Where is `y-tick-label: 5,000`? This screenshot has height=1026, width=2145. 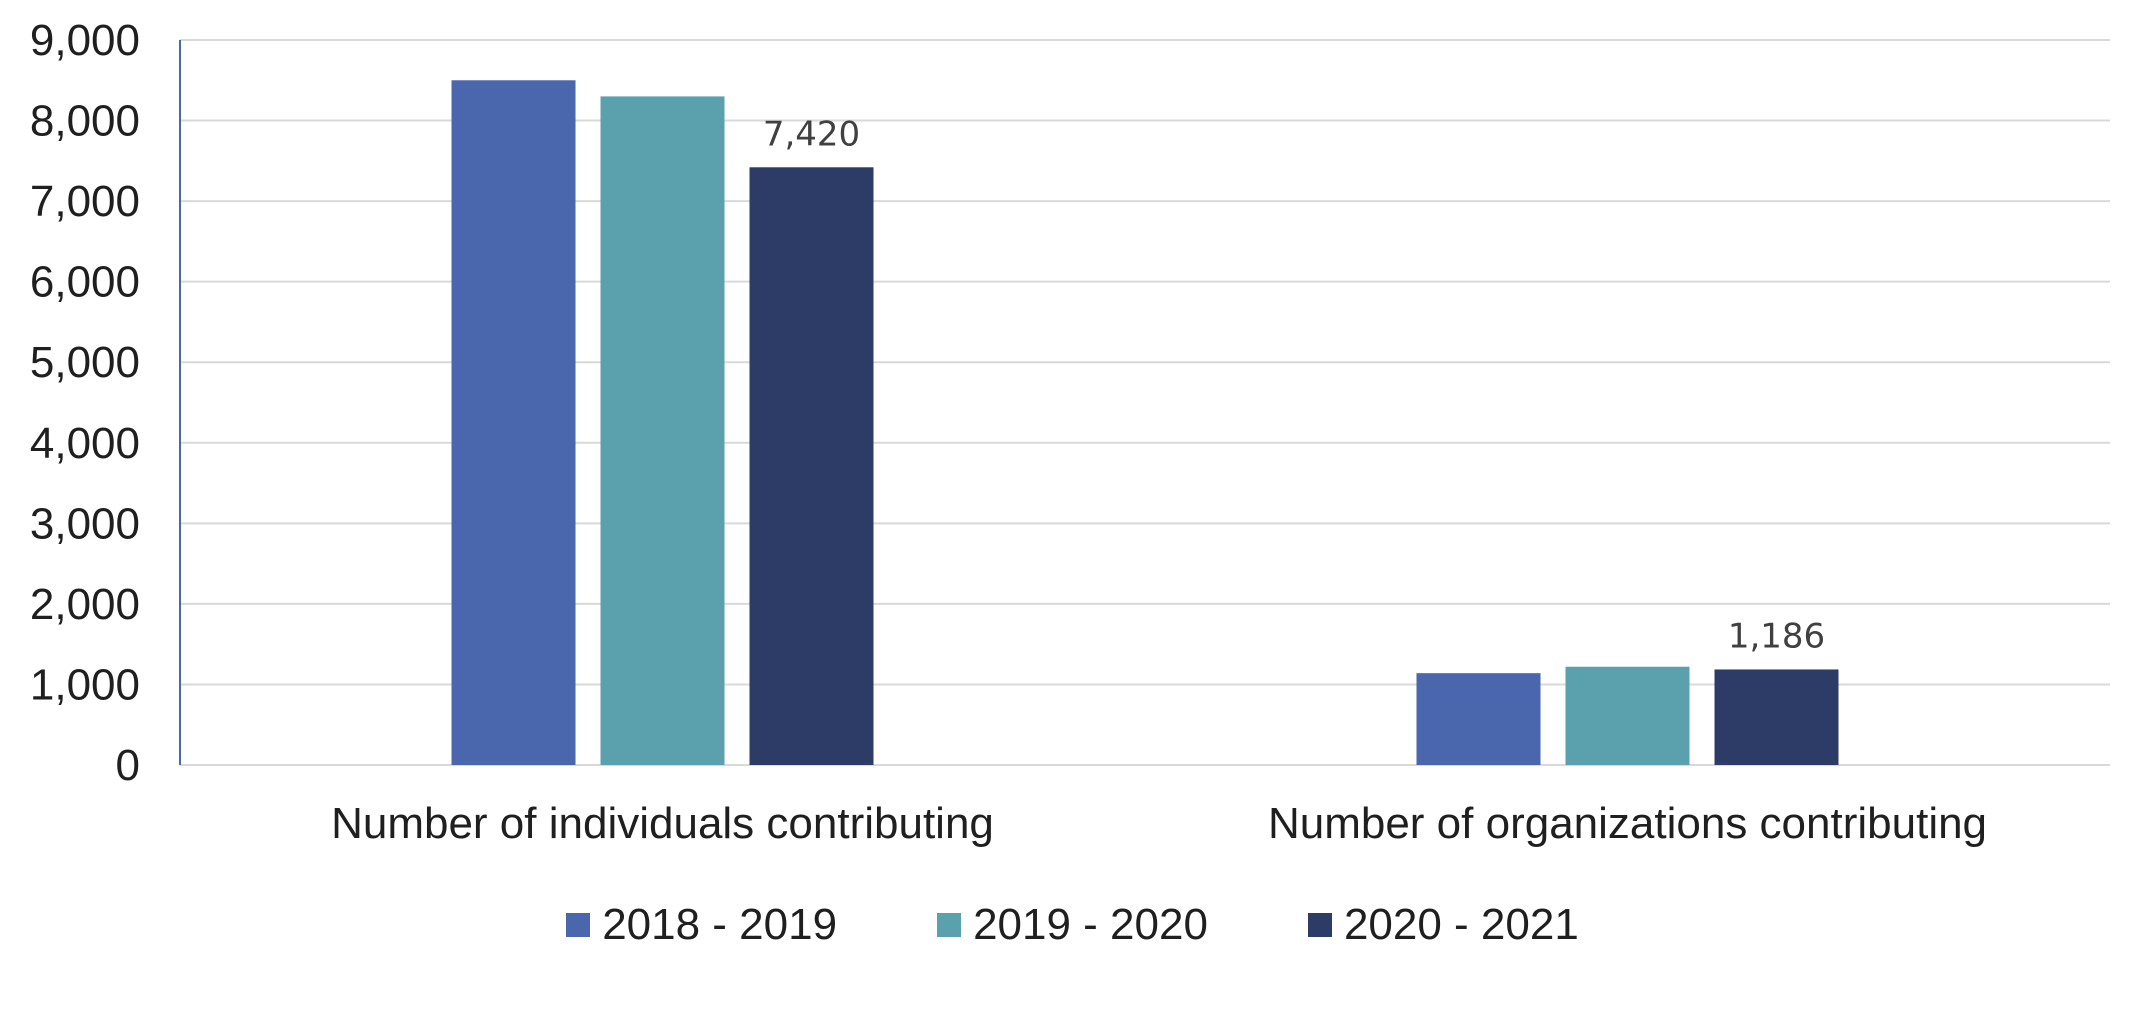
y-tick-label: 5,000 is located at coordinates (85, 362).